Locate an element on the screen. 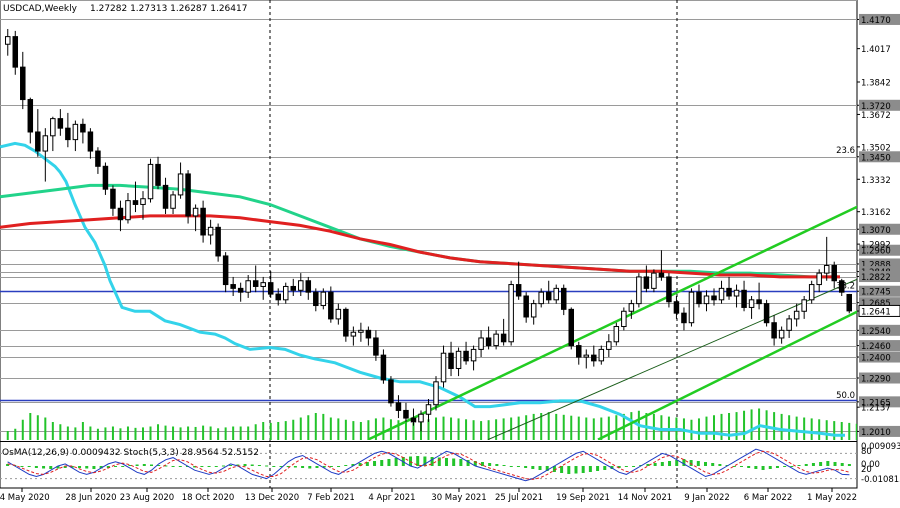  oscillator-tick-label: 80 is located at coordinates (866, 452).